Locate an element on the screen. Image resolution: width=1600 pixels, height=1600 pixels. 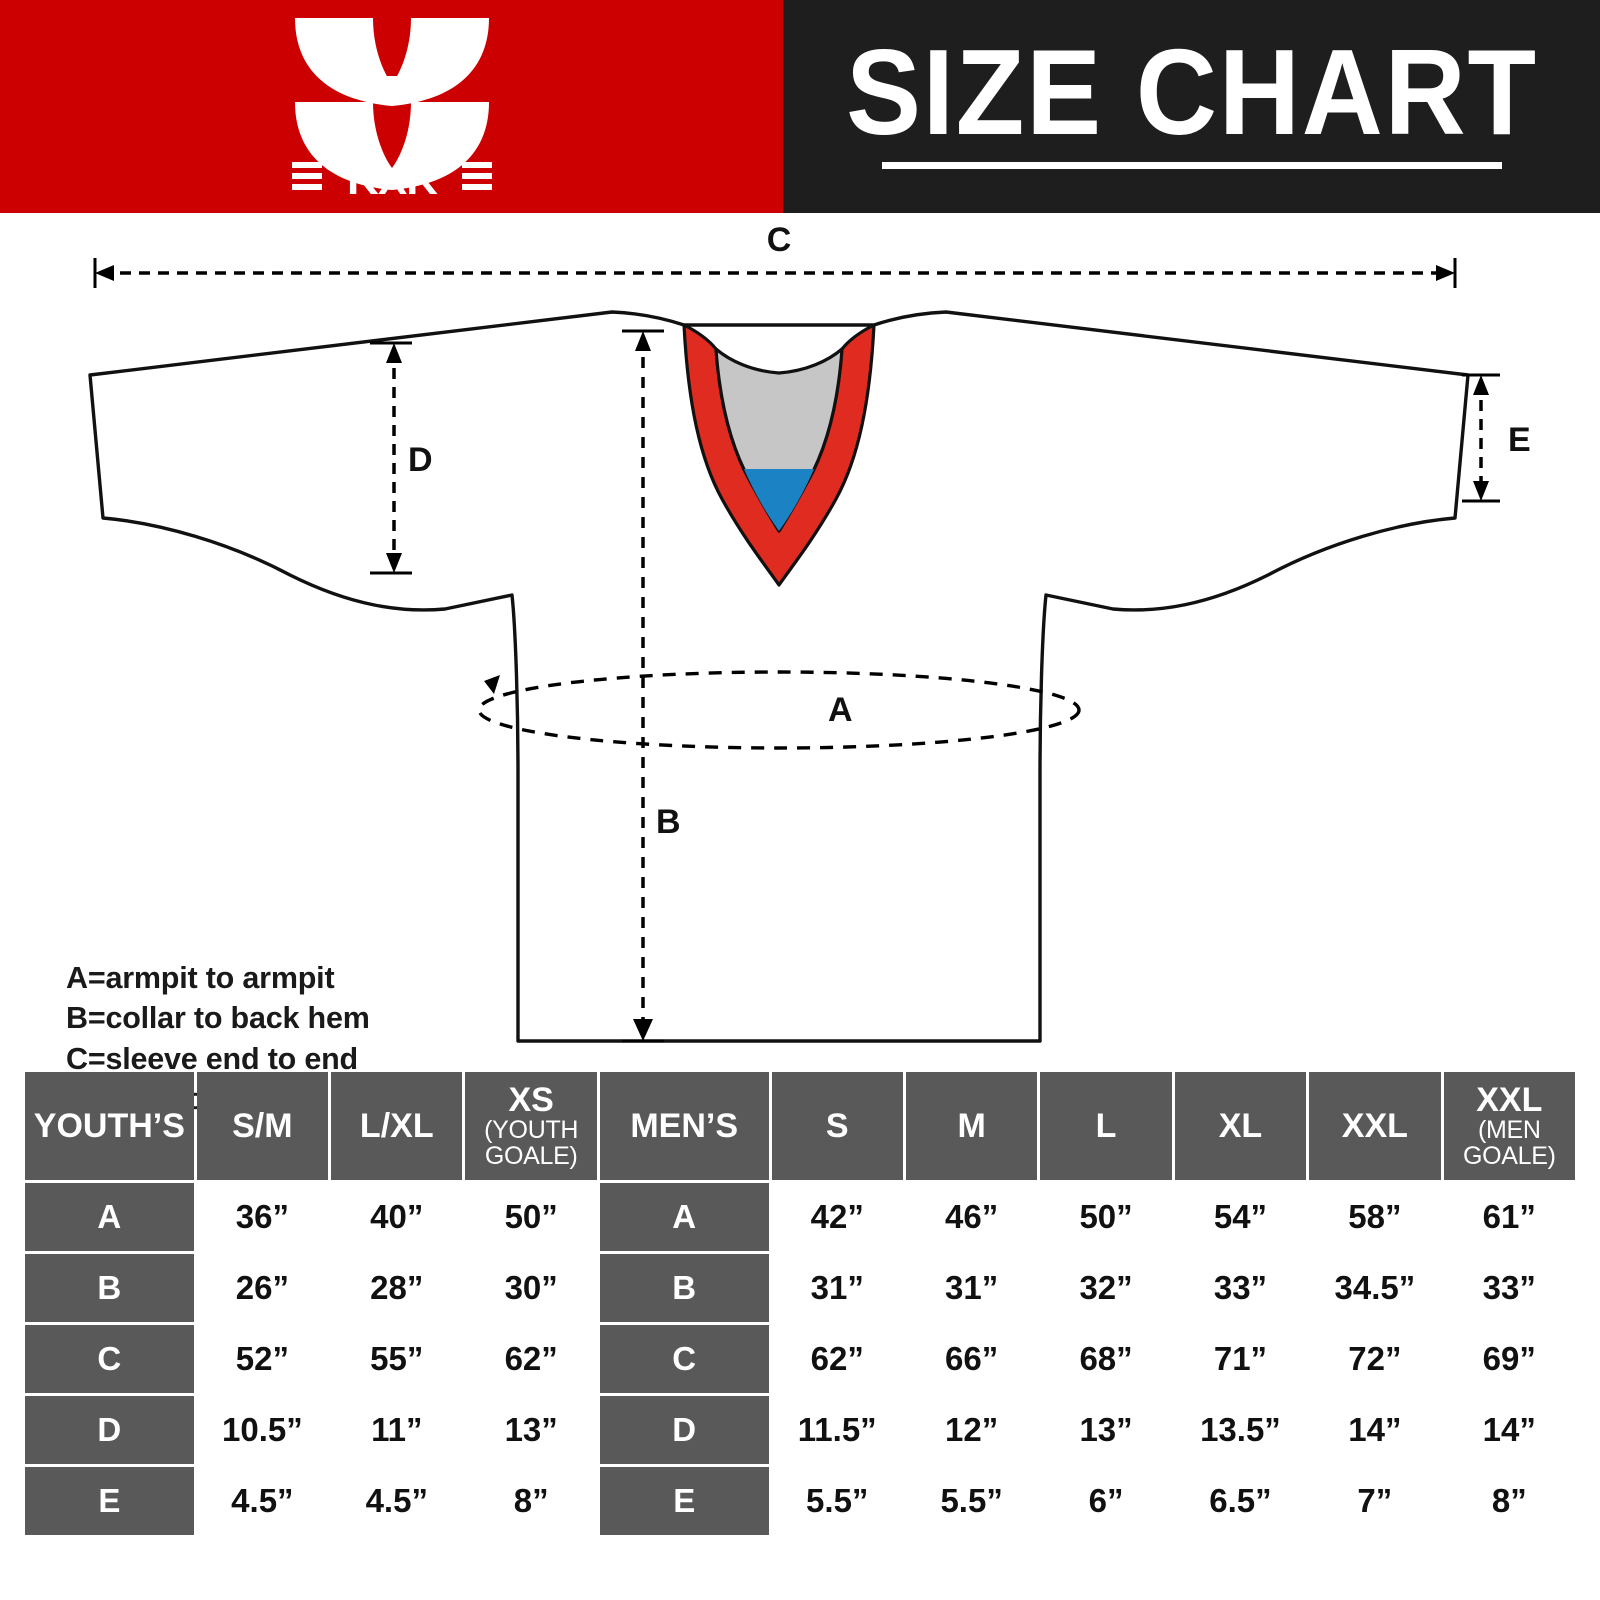
header-youth-goalie-main: XS is located at coordinates (531, 1100).